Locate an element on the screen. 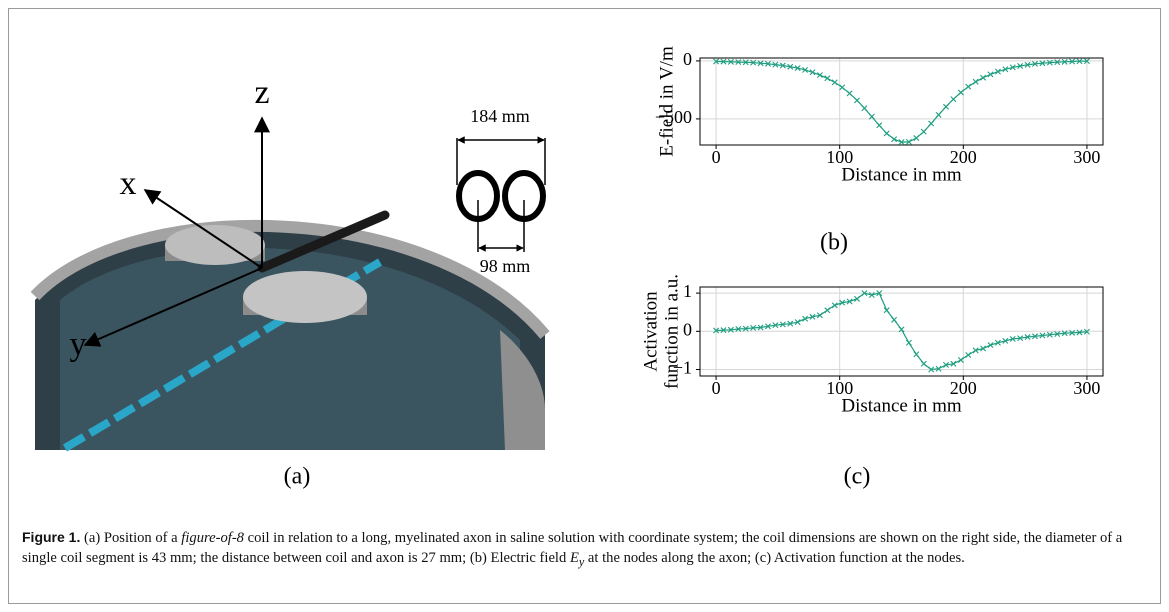  caption-label: Figure 1. is located at coordinates (51, 537).